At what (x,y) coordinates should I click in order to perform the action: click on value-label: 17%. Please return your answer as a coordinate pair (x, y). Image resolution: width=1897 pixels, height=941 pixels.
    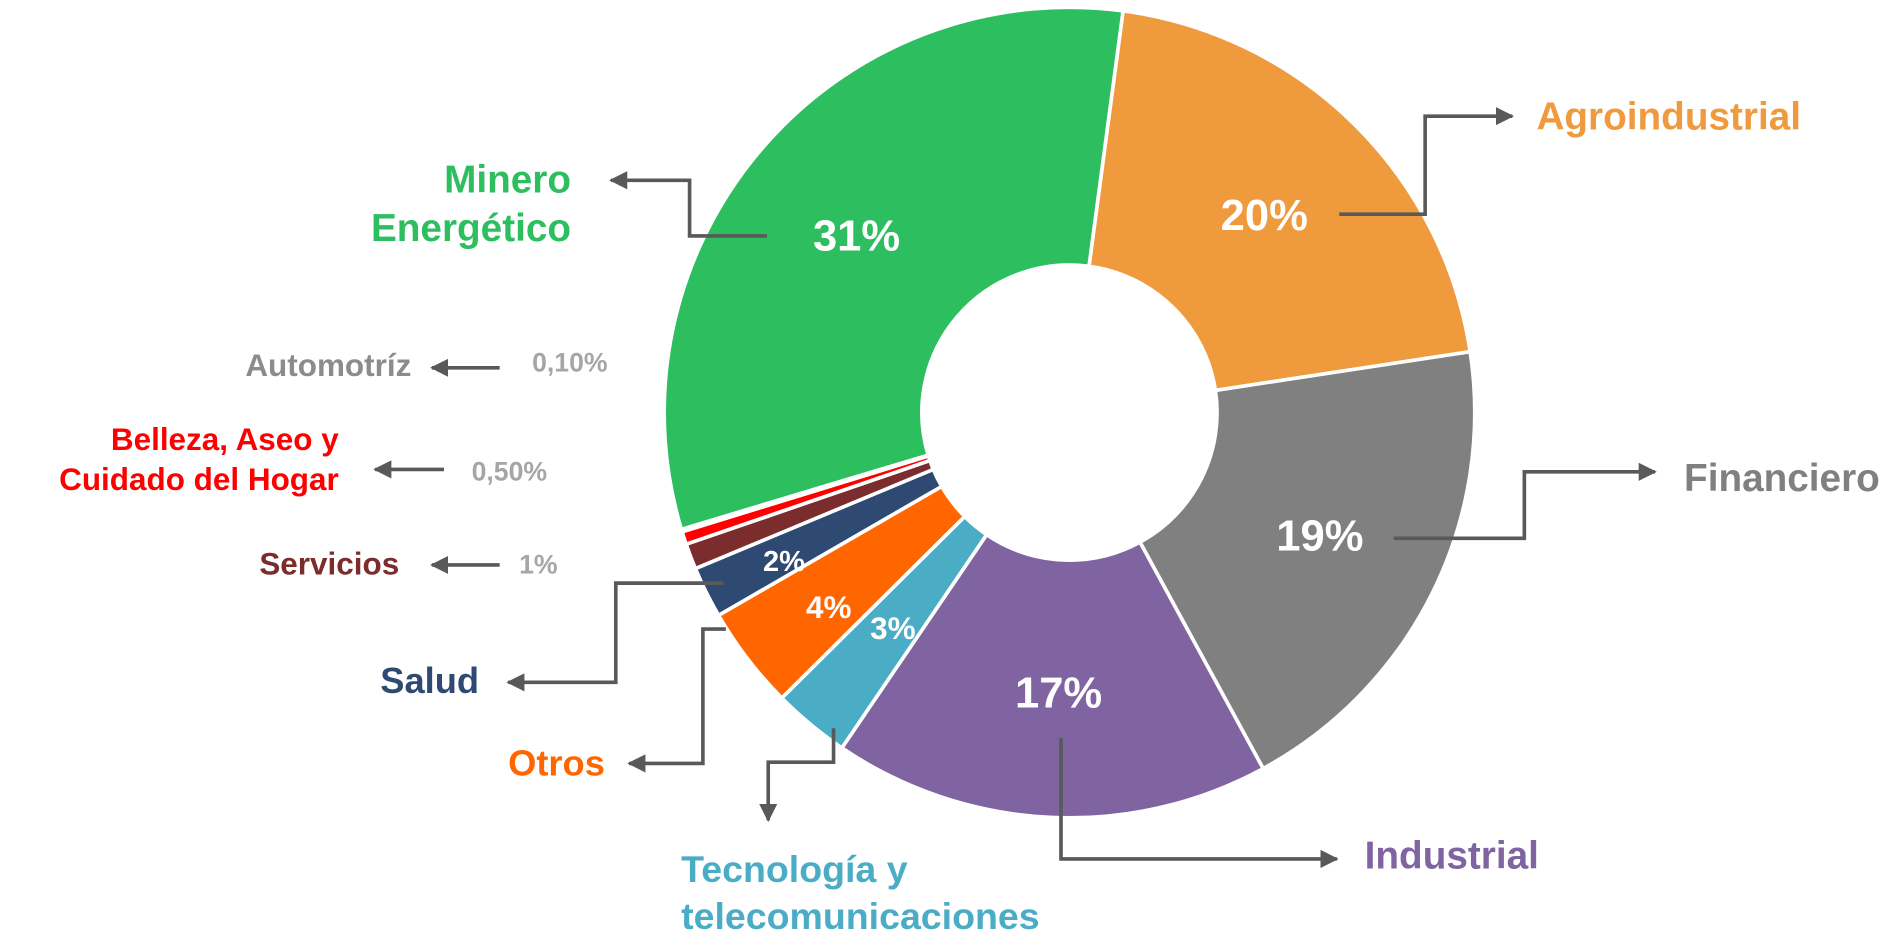
    Looking at the image, I should click on (1058, 692).